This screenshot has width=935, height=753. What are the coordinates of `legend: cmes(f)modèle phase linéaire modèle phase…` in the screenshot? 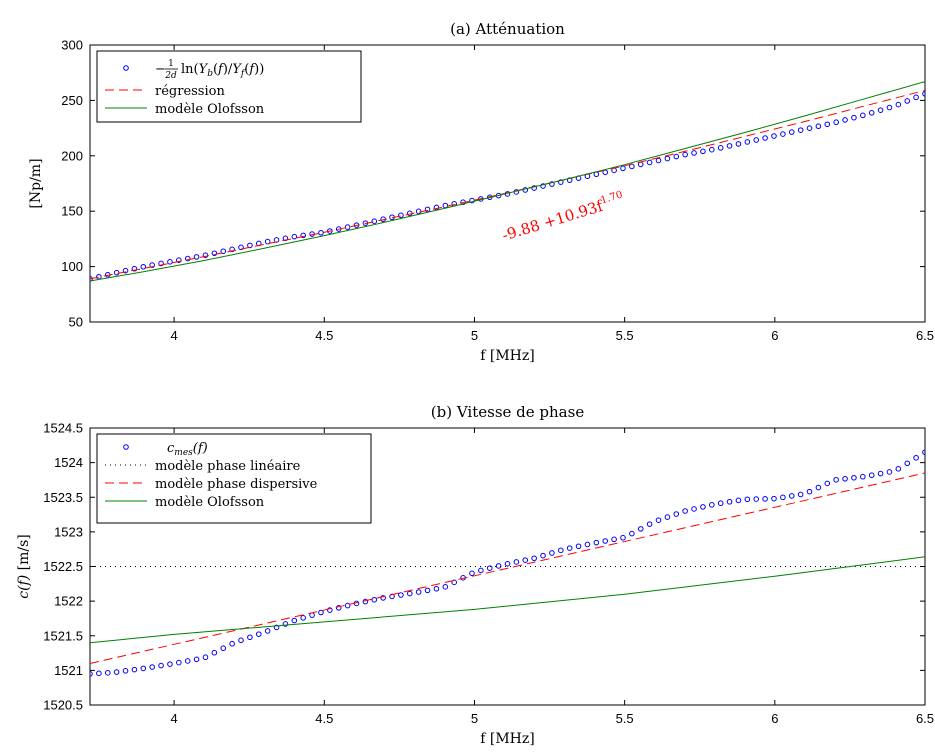 It's located at (234, 478).